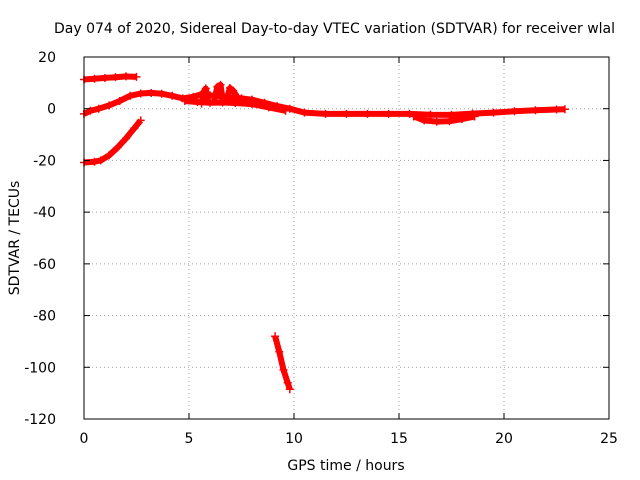 The height and width of the screenshot is (480, 640). I want to click on x-tick-labels: 0 5 10 15 20 25, so click(349, 439).